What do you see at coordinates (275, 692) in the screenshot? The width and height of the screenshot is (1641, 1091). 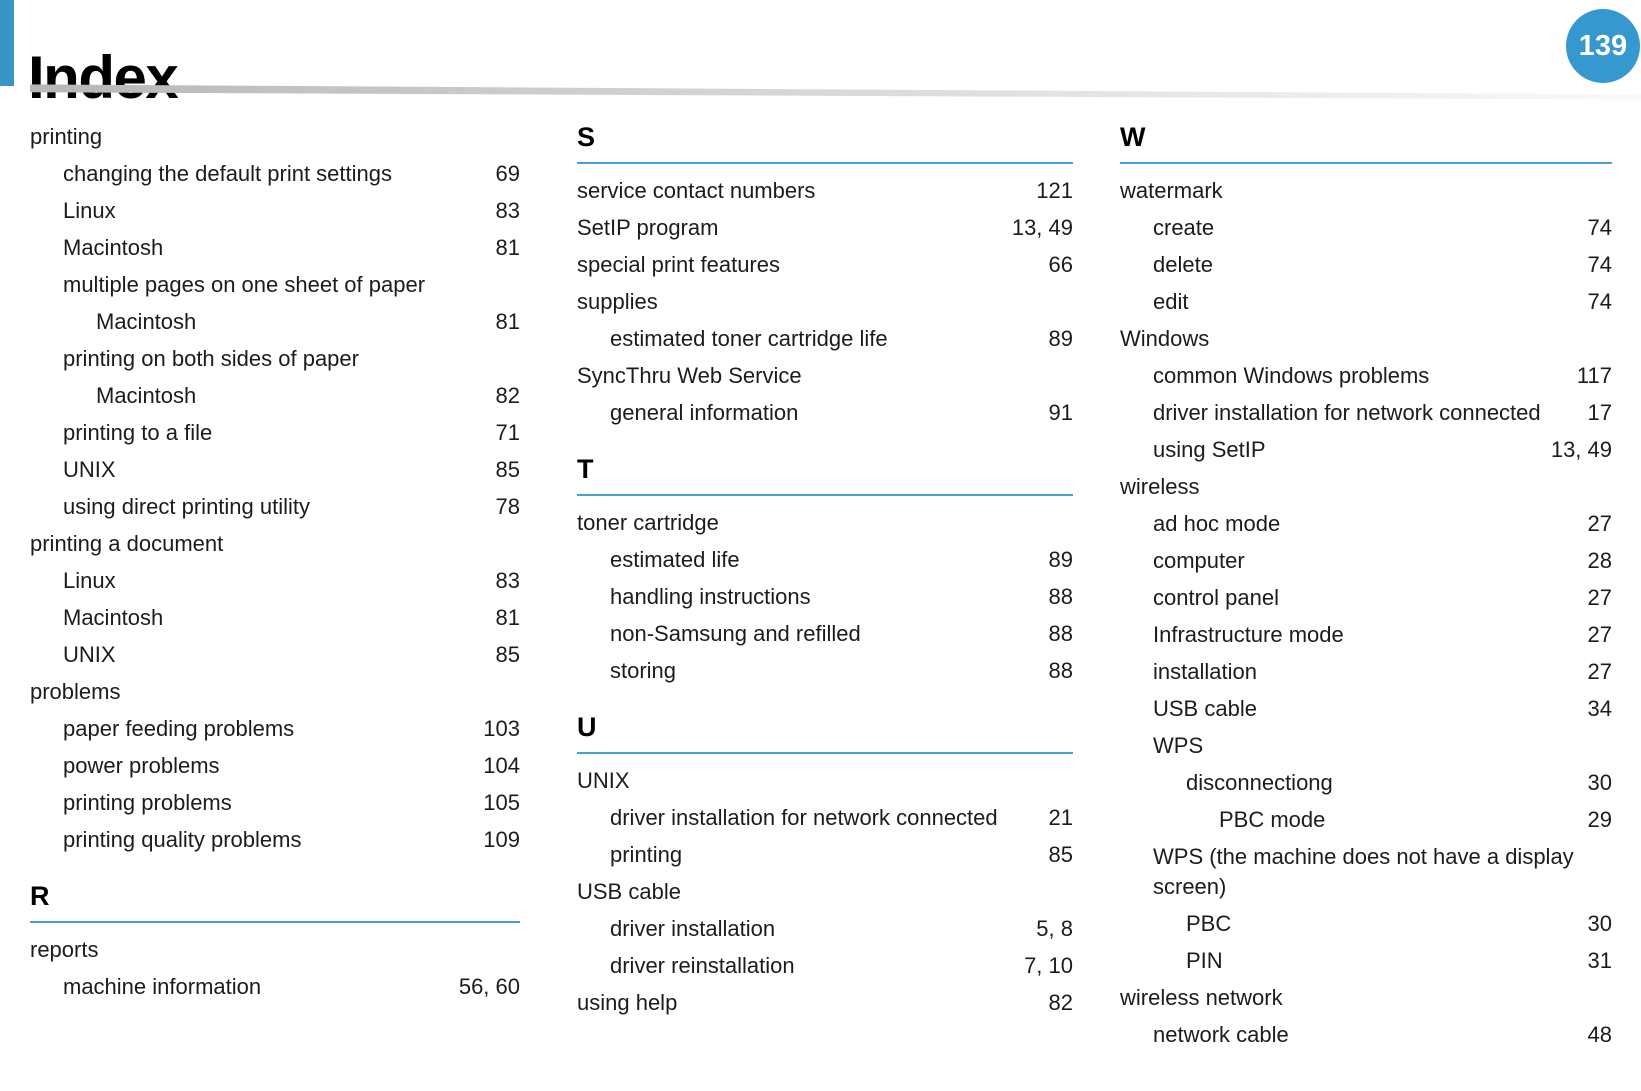 I see `index-entry: problems` at bounding box center [275, 692].